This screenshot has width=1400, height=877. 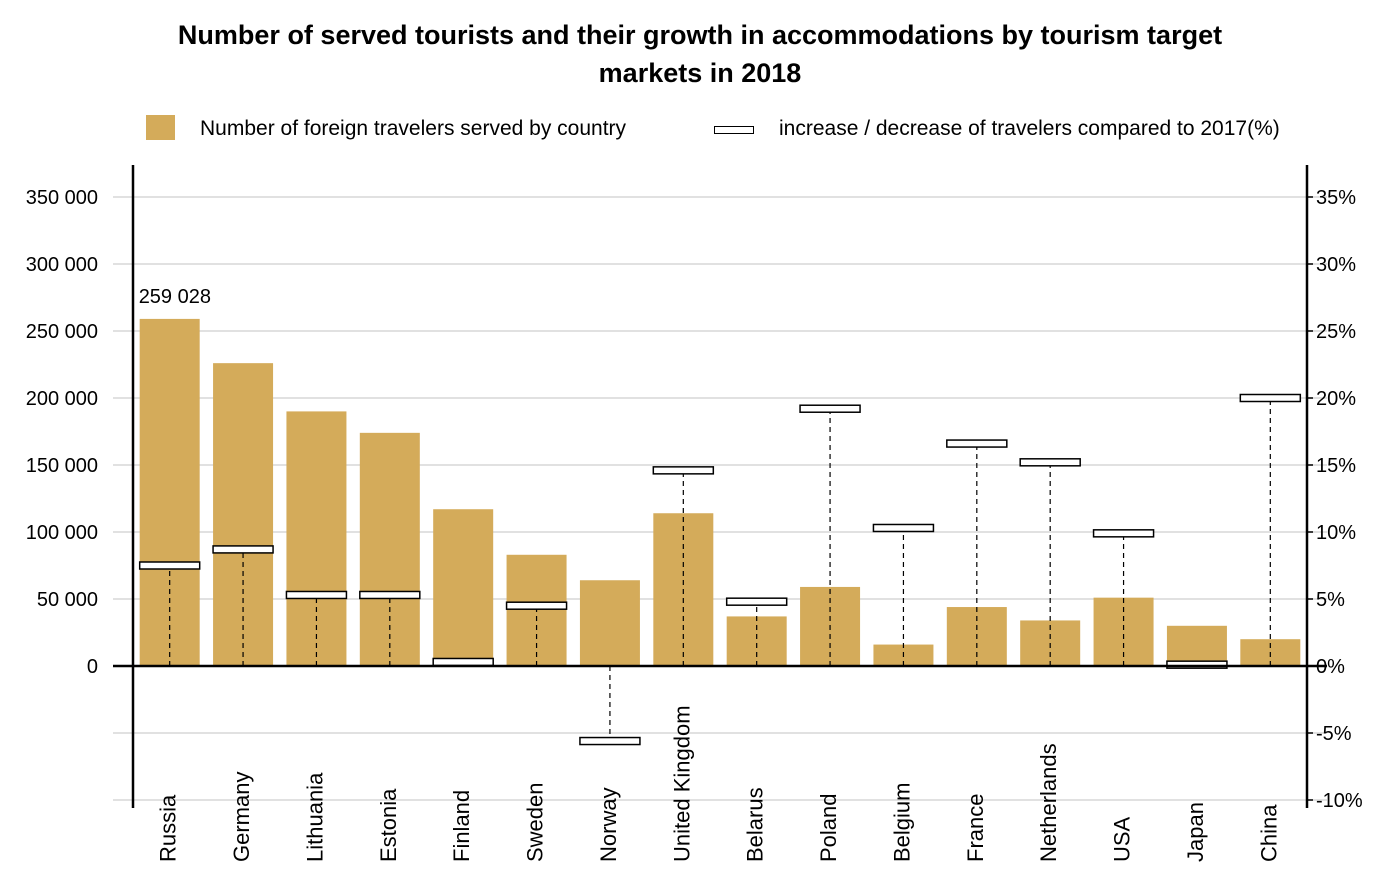 I want to click on category-label: Russia, so click(x=168, y=828).